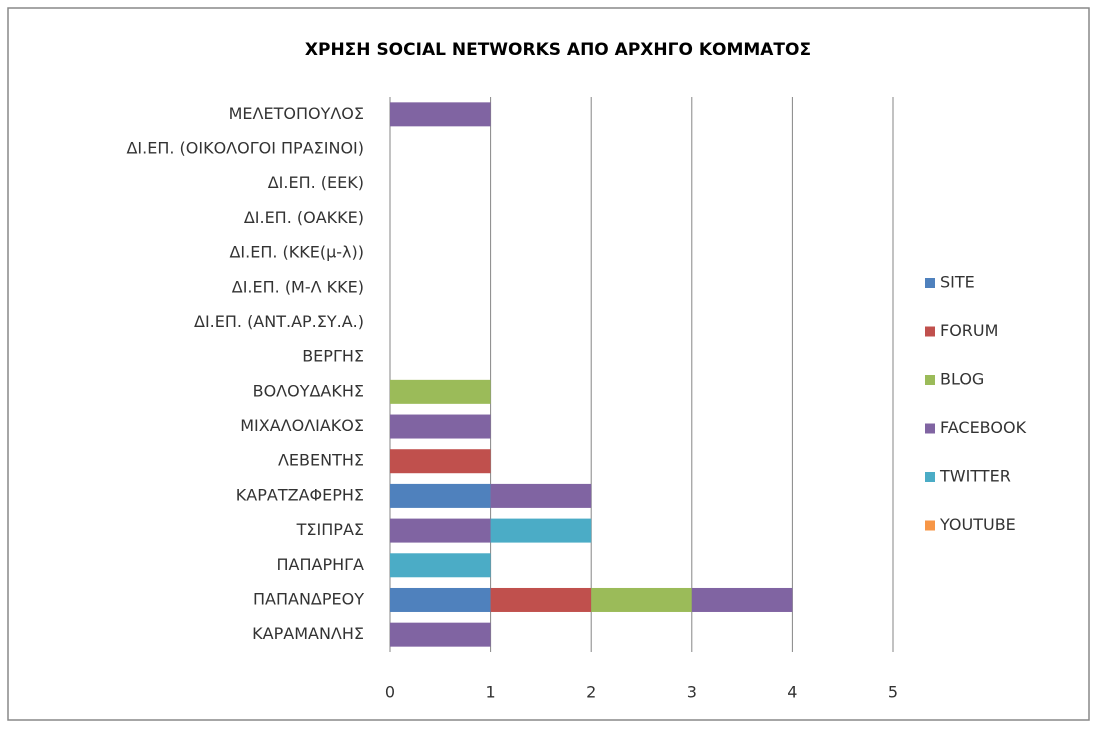  Describe the element at coordinates (491, 692) in the screenshot. I see `x-tick-label: 1` at that location.